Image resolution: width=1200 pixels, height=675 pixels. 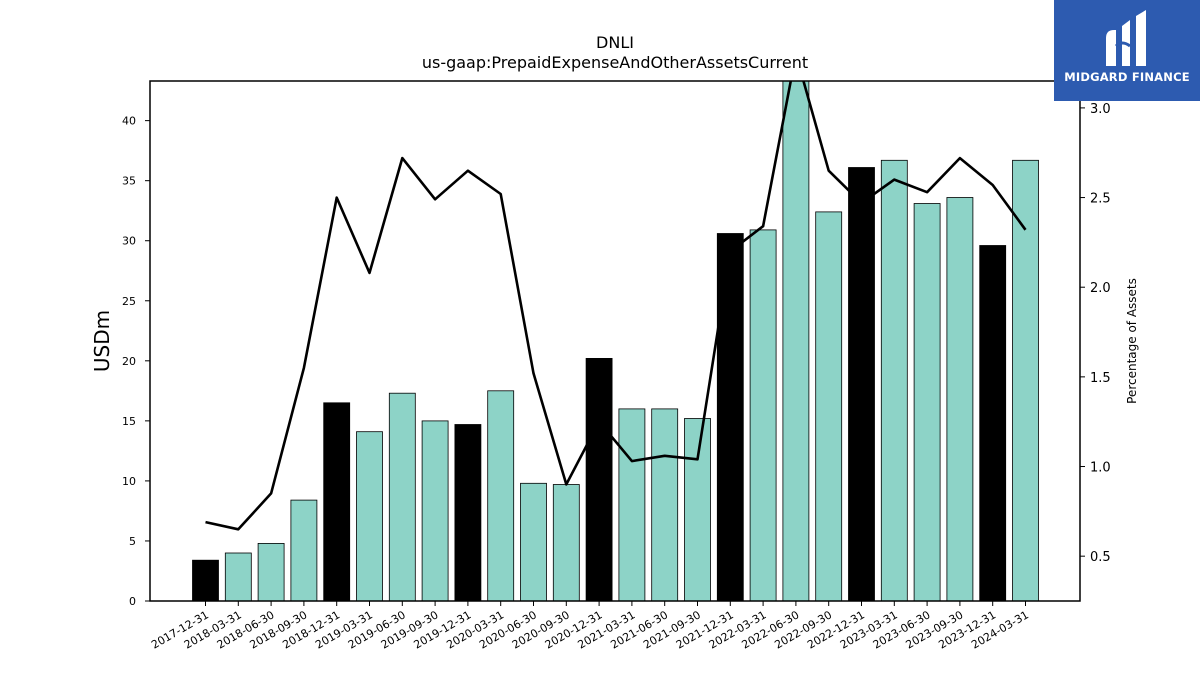 What do you see at coordinates (1132, 341) in the screenshot?
I see `y2-axis-label: Percentage of Assets` at bounding box center [1132, 341].